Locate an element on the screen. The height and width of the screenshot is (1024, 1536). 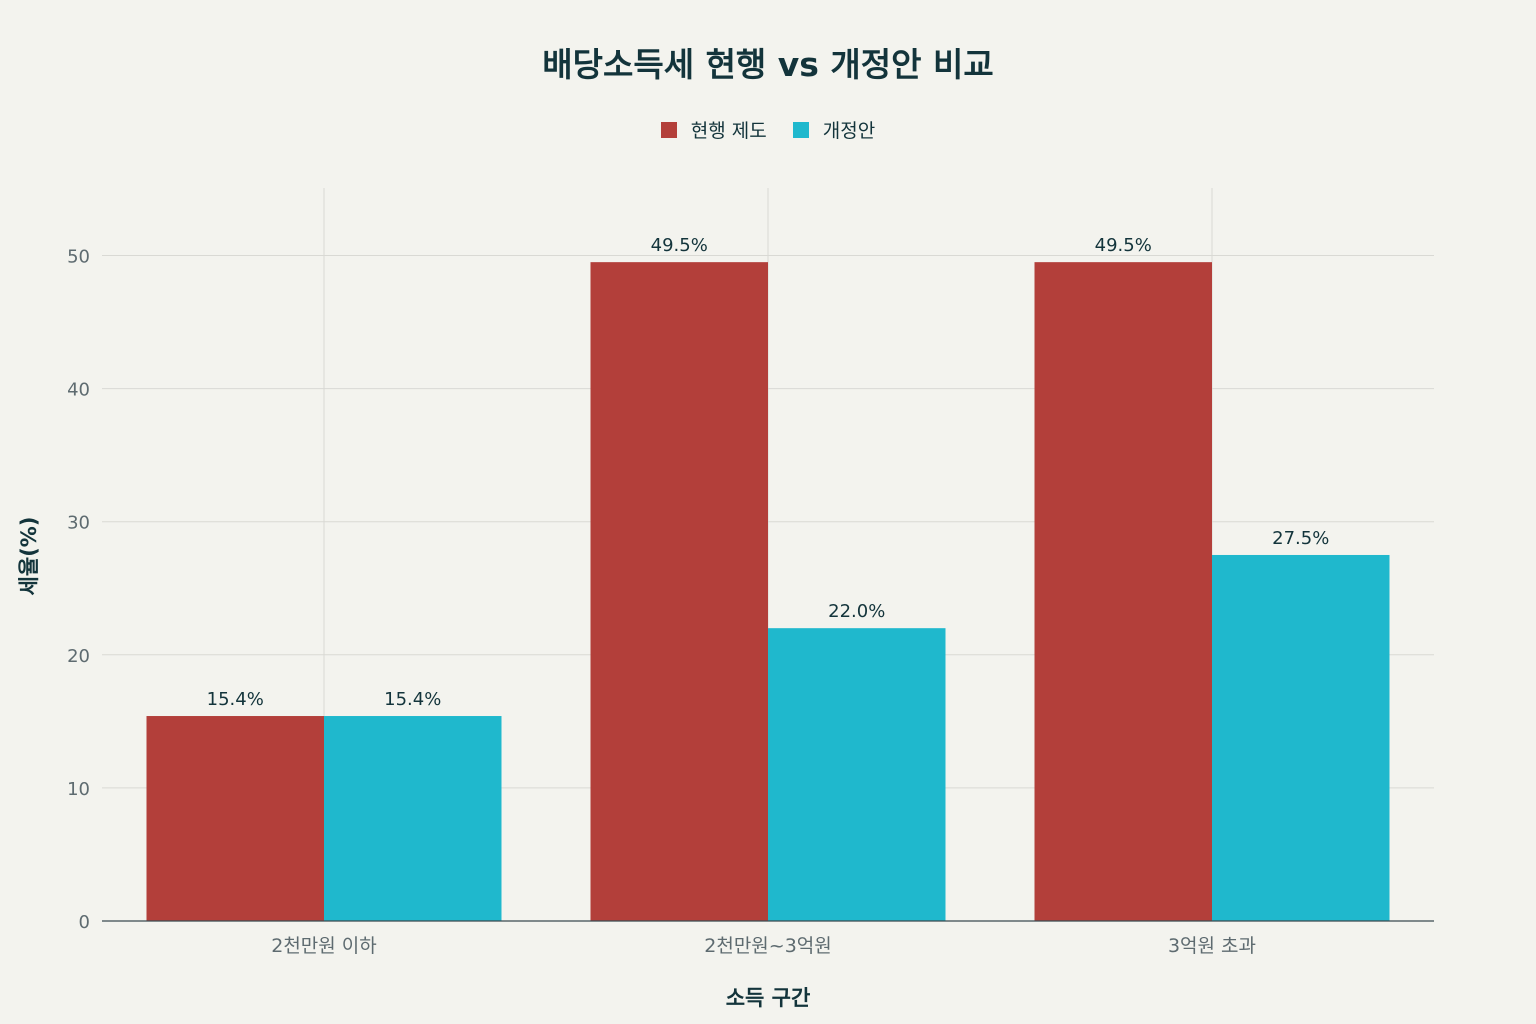
y-axis-label: 세율(%) is located at coordinates (29, 556).